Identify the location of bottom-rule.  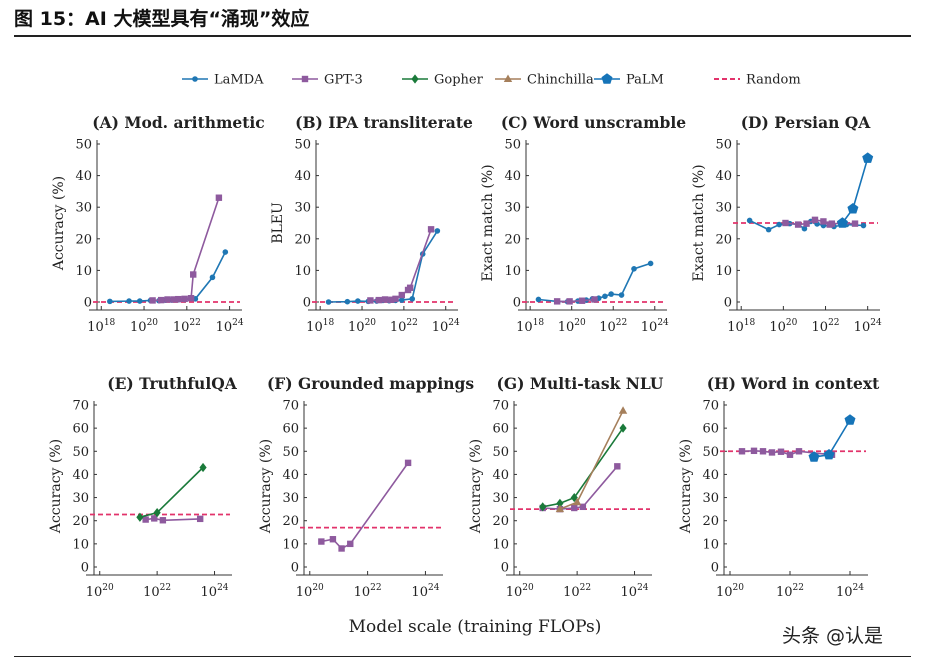
(462, 656).